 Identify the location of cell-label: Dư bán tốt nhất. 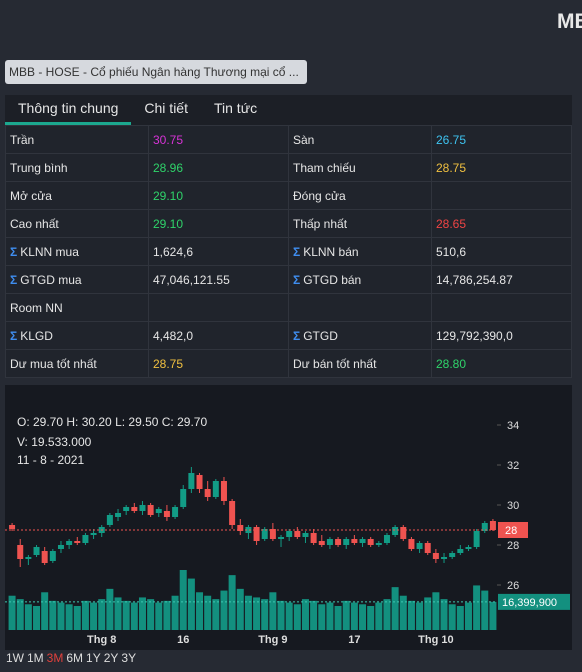
(360, 363).